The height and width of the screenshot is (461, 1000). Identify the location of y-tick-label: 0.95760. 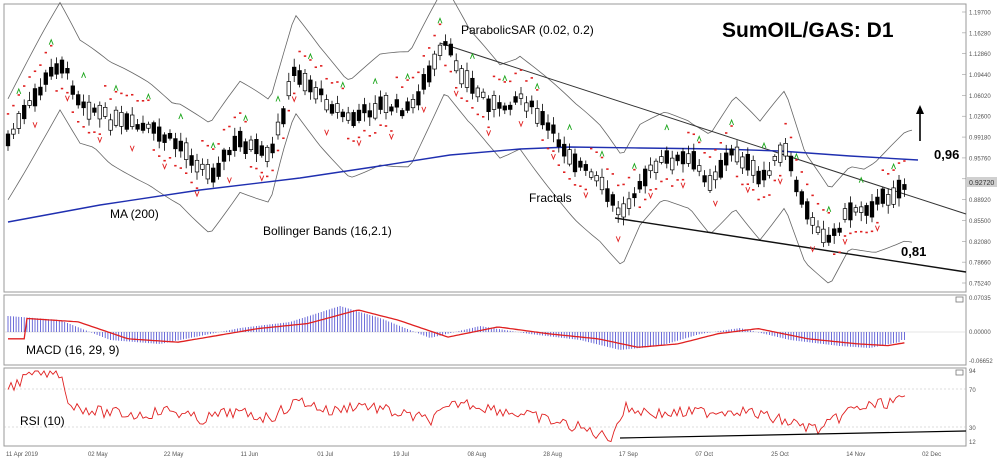
(980, 159).